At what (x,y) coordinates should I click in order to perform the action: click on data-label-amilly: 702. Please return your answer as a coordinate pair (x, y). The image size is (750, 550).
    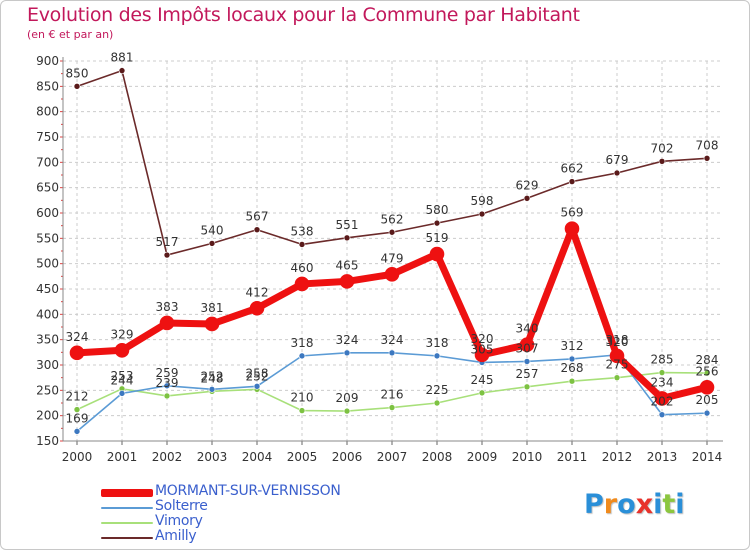
    Looking at the image, I should click on (662, 148).